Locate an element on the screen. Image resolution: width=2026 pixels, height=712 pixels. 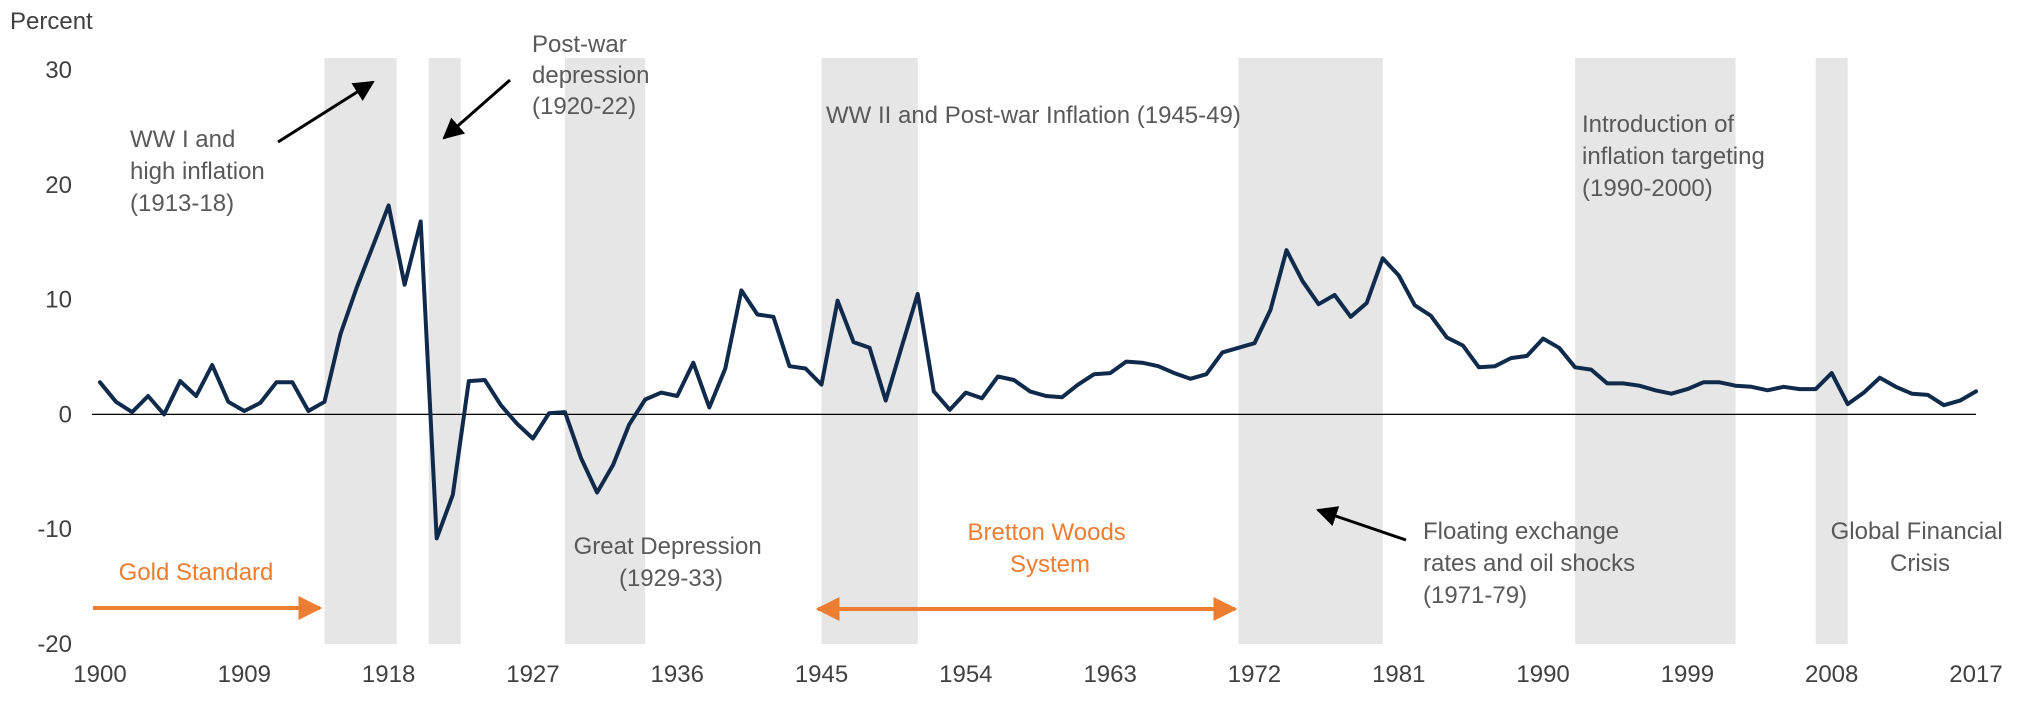
y-tick-label: 30 is located at coordinates (58, 70).